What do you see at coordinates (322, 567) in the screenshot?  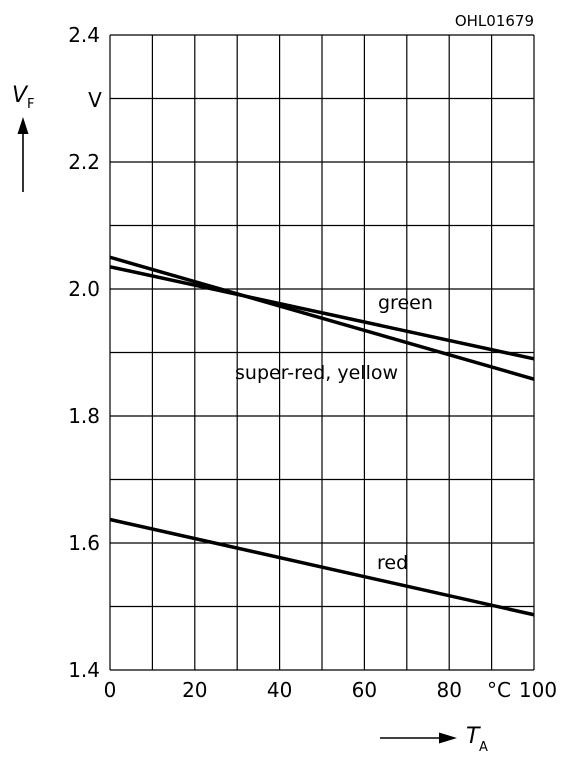 I see `series-line-red` at bounding box center [322, 567].